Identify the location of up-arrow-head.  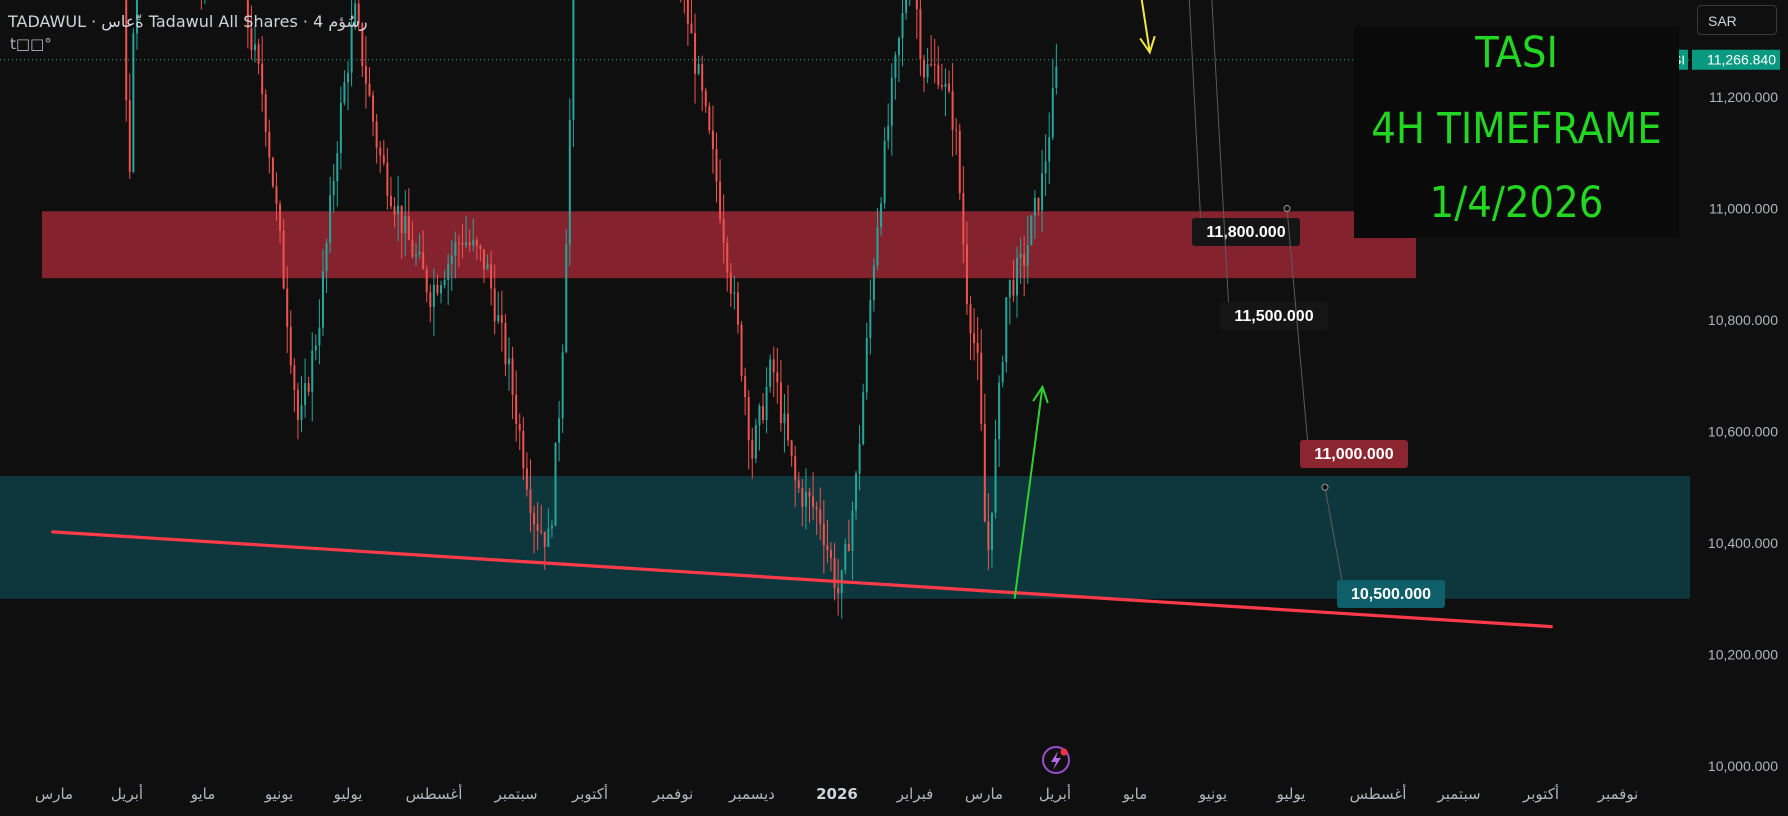
(1040, 394).